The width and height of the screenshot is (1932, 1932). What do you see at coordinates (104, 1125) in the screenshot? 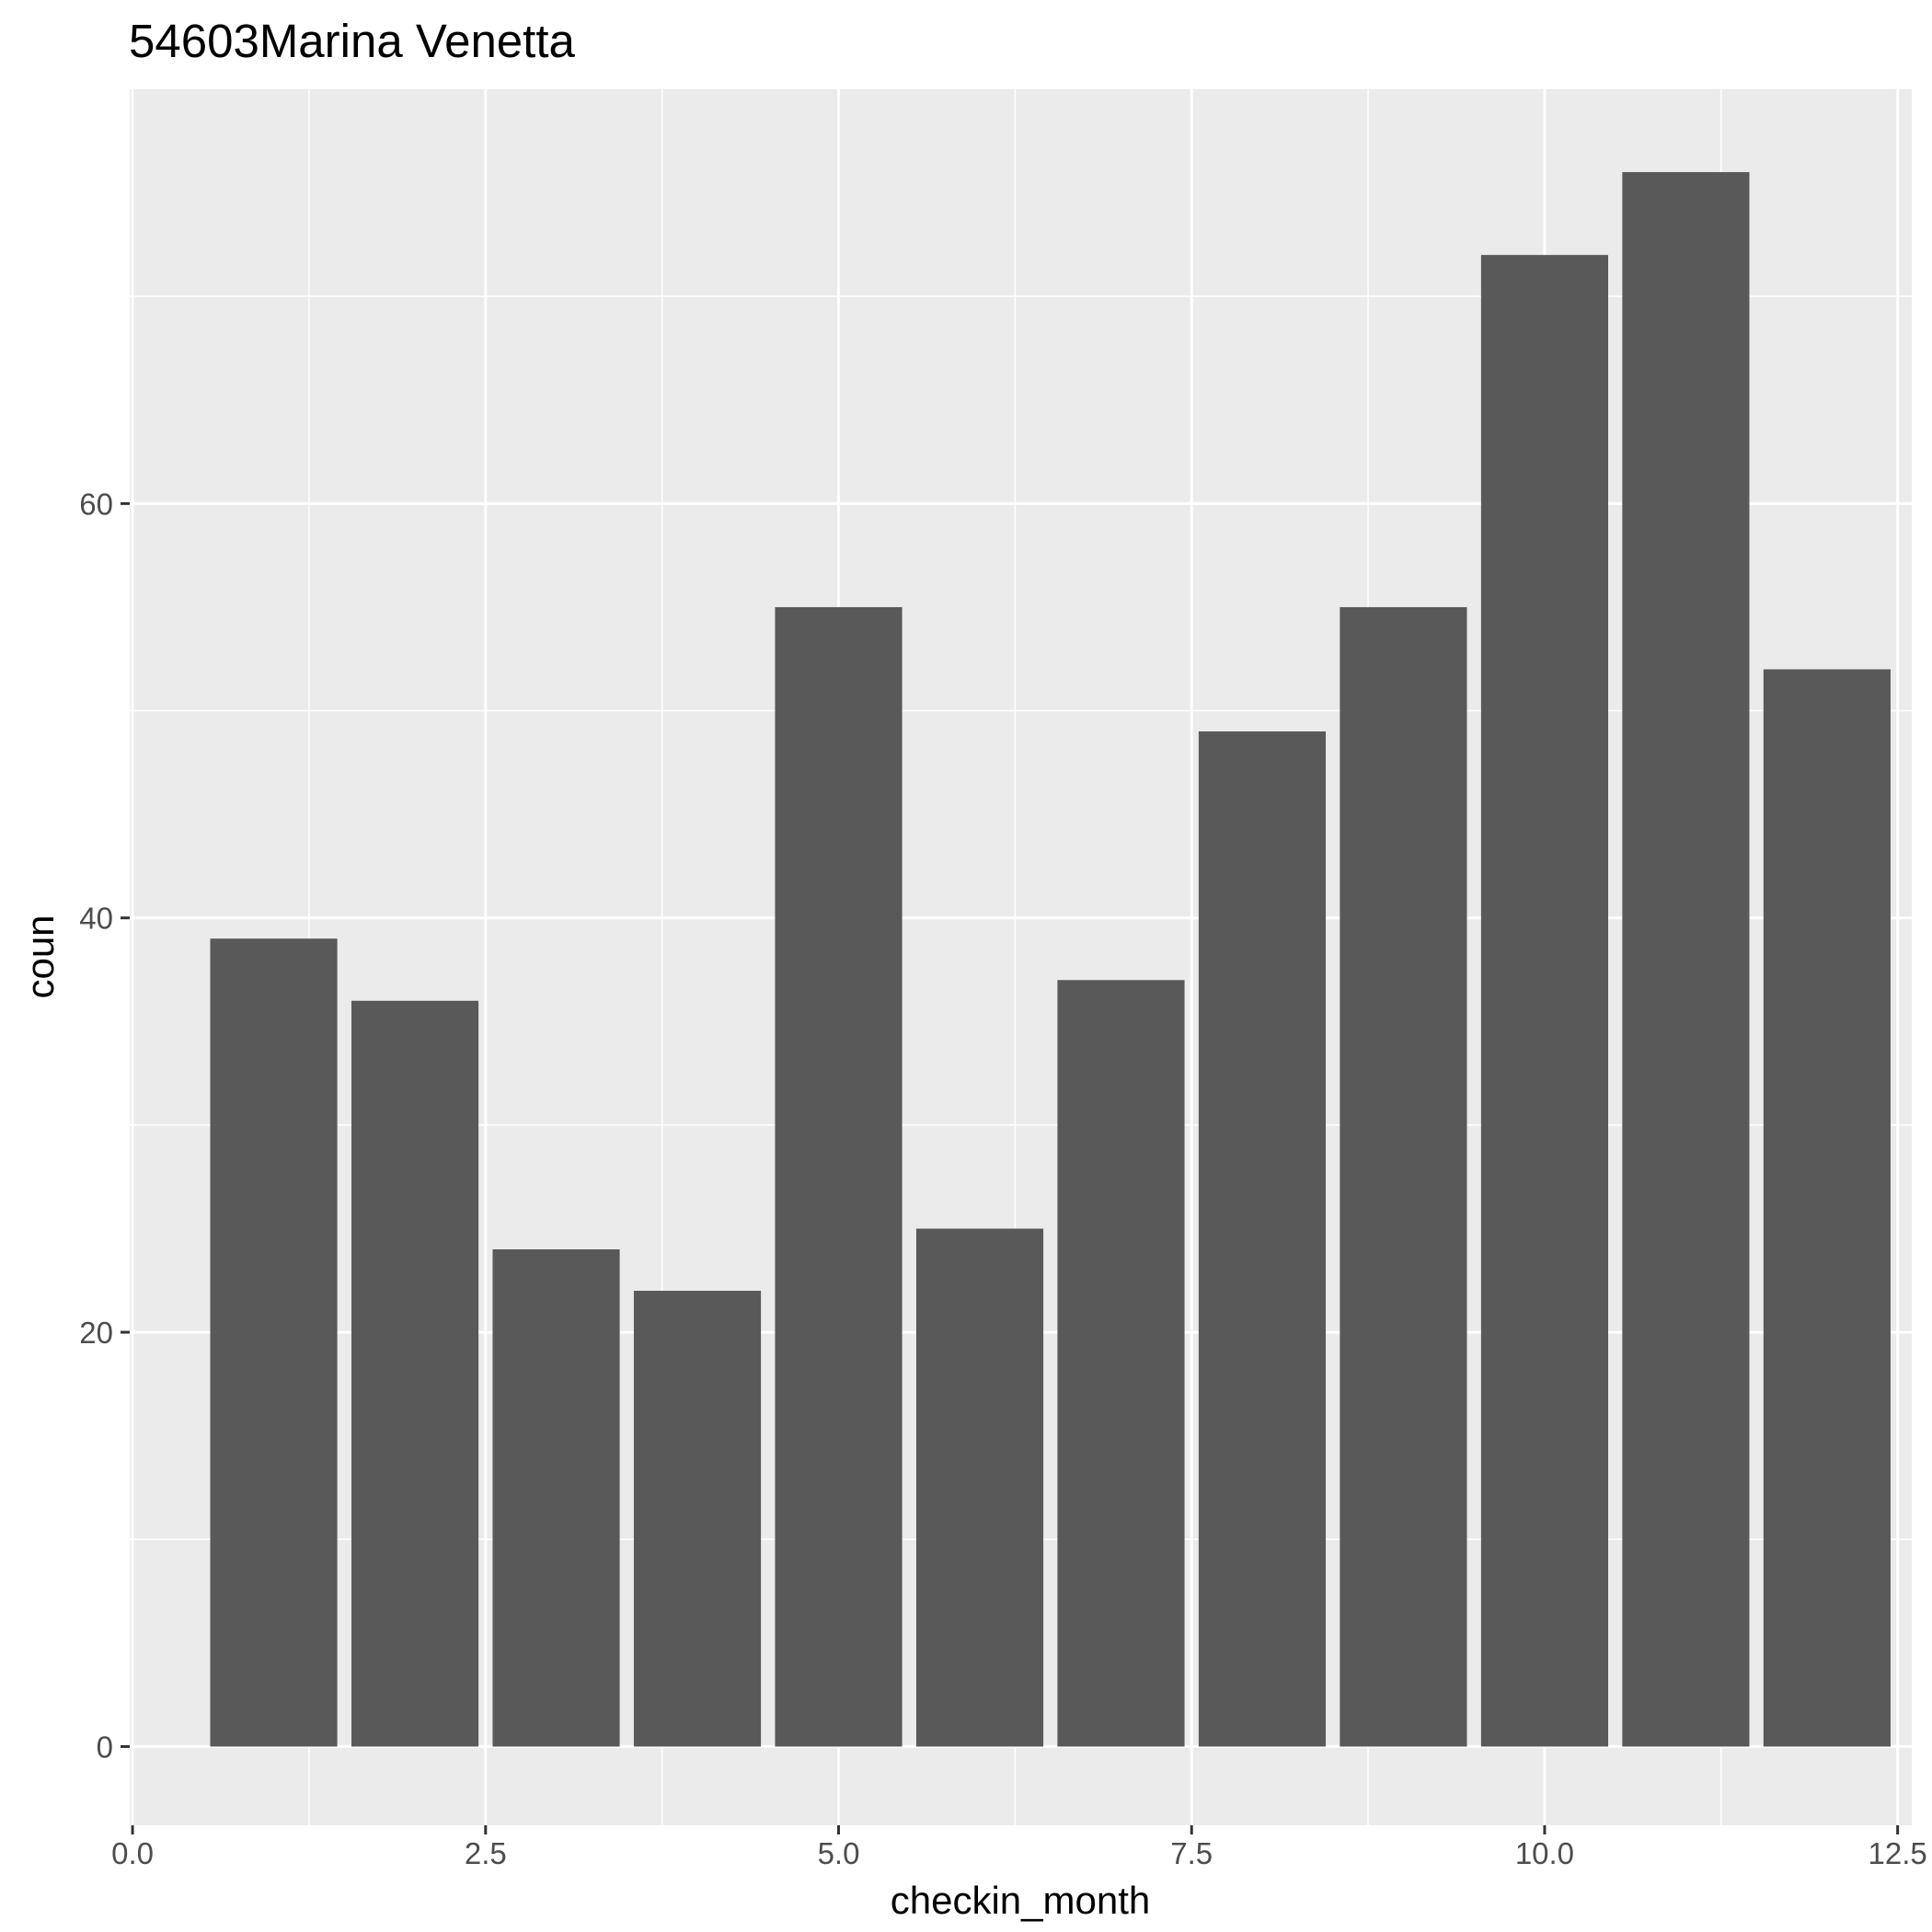
I see `y-axis: 0 20 40 60` at bounding box center [104, 1125].